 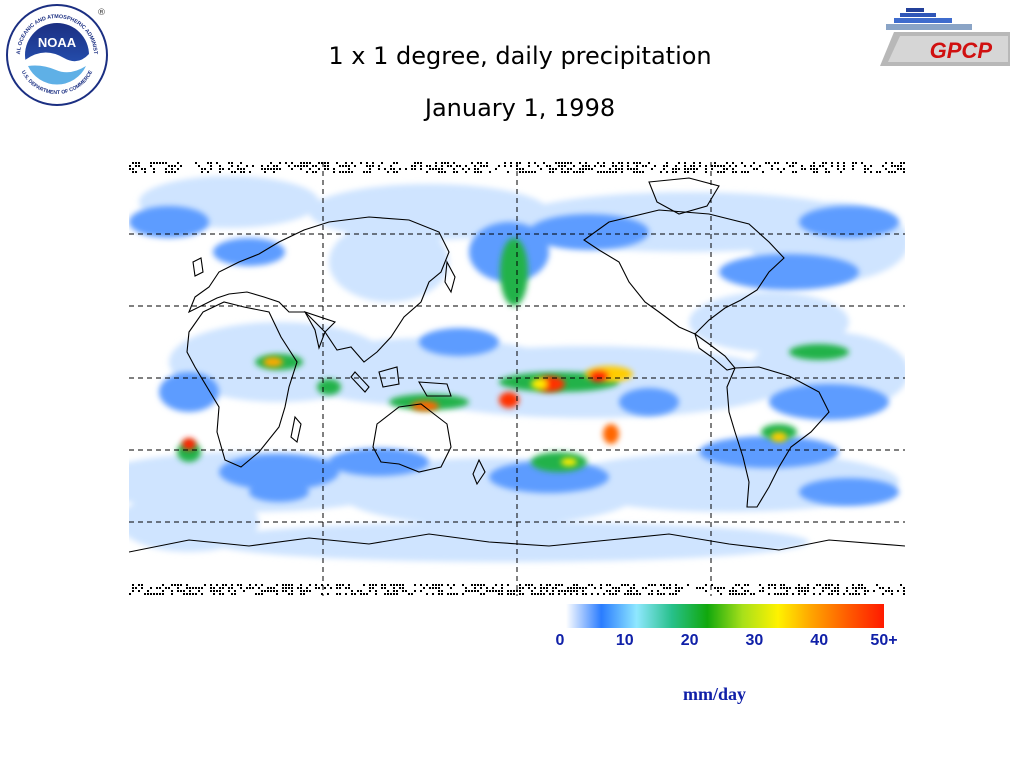 What do you see at coordinates (509, 400) in the screenshot?
I see `intense-precip-core` at bounding box center [509, 400].